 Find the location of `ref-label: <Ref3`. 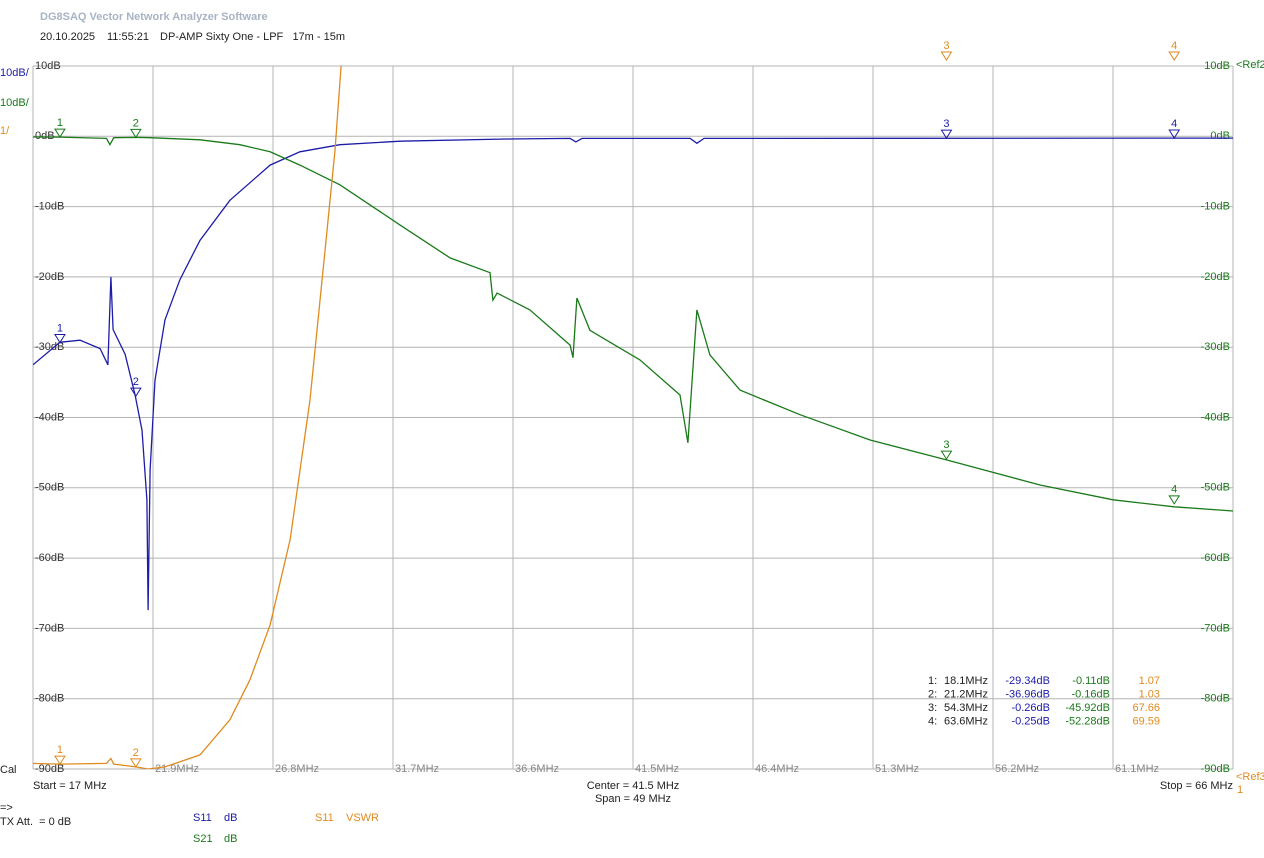

ref-label: <Ref3 is located at coordinates (1250, 777).